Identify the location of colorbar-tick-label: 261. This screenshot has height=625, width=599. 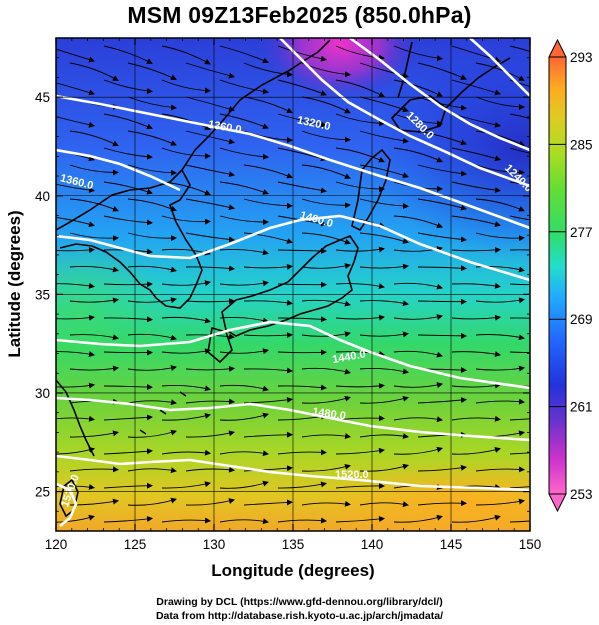
(581, 407).